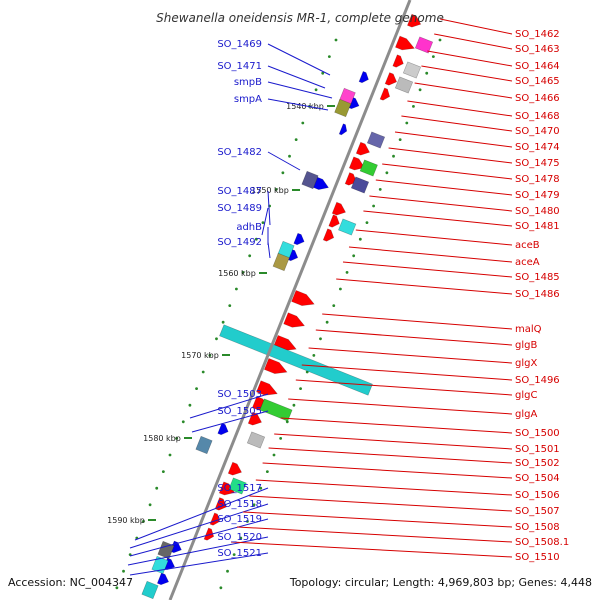 This screenshot has width=600, height=600. I want to click on right-gene-label: SO_1507, so click(537, 511).